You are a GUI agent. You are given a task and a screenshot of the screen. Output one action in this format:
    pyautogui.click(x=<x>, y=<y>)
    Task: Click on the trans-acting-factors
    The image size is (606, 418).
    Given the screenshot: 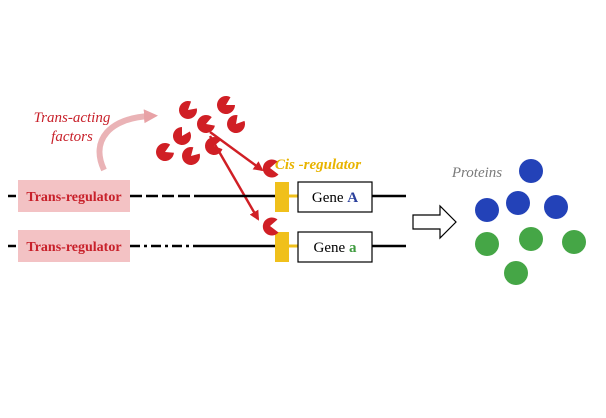 What is the action you would take?
    pyautogui.click(x=200, y=130)
    